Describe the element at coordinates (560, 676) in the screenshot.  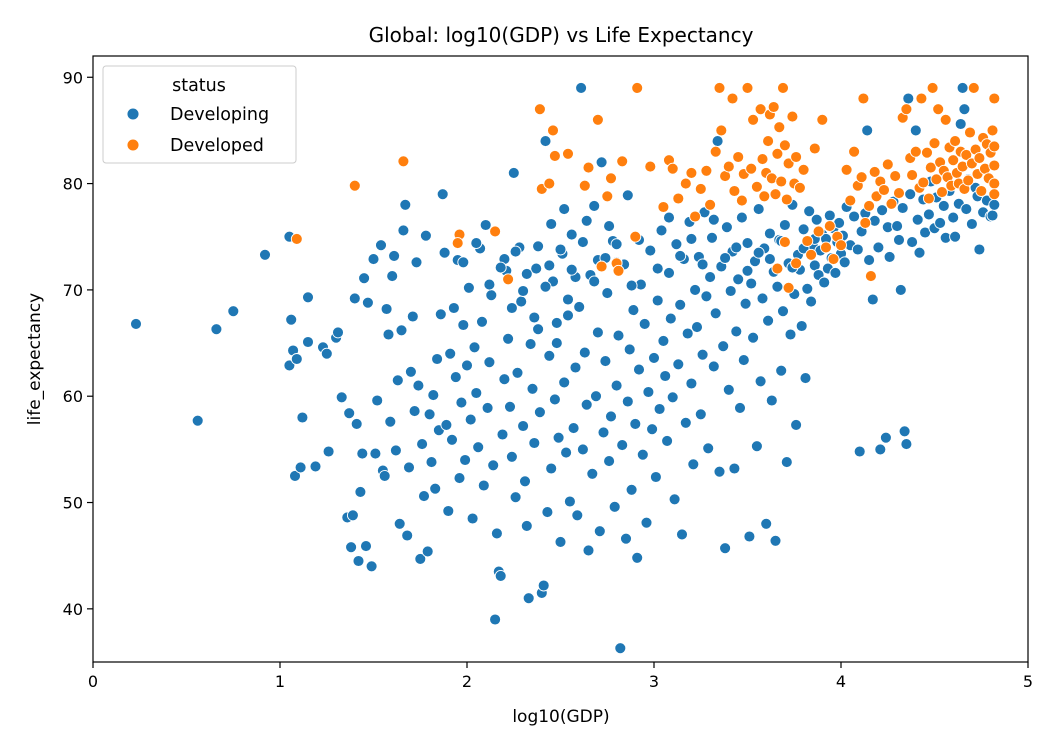
I see `x-axis: 0 1 2 3 4 5` at that location.